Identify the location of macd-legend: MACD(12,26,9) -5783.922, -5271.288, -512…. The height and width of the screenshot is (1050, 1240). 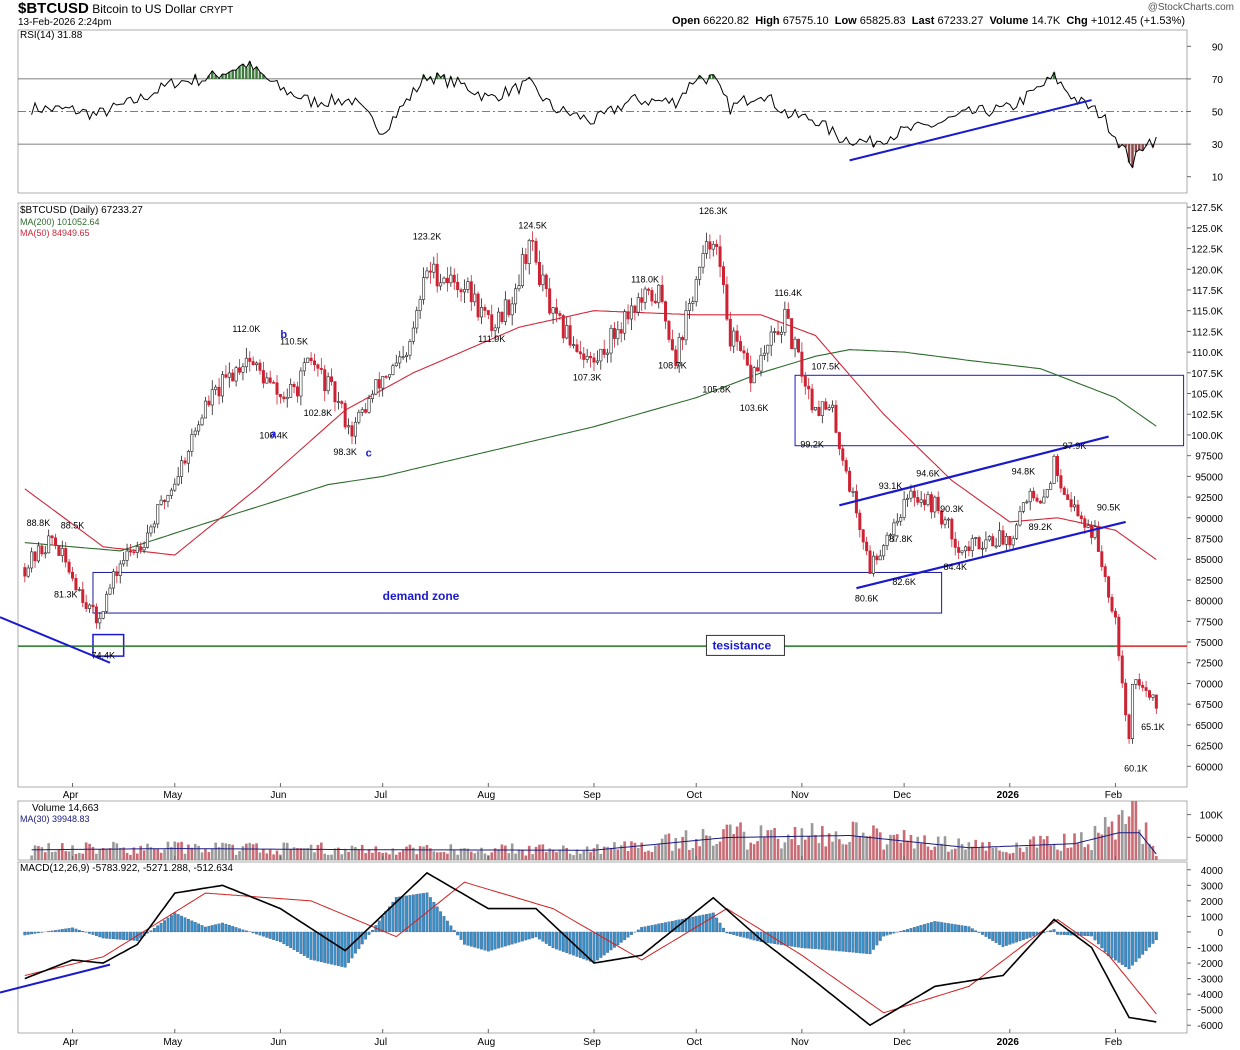
(126, 868).